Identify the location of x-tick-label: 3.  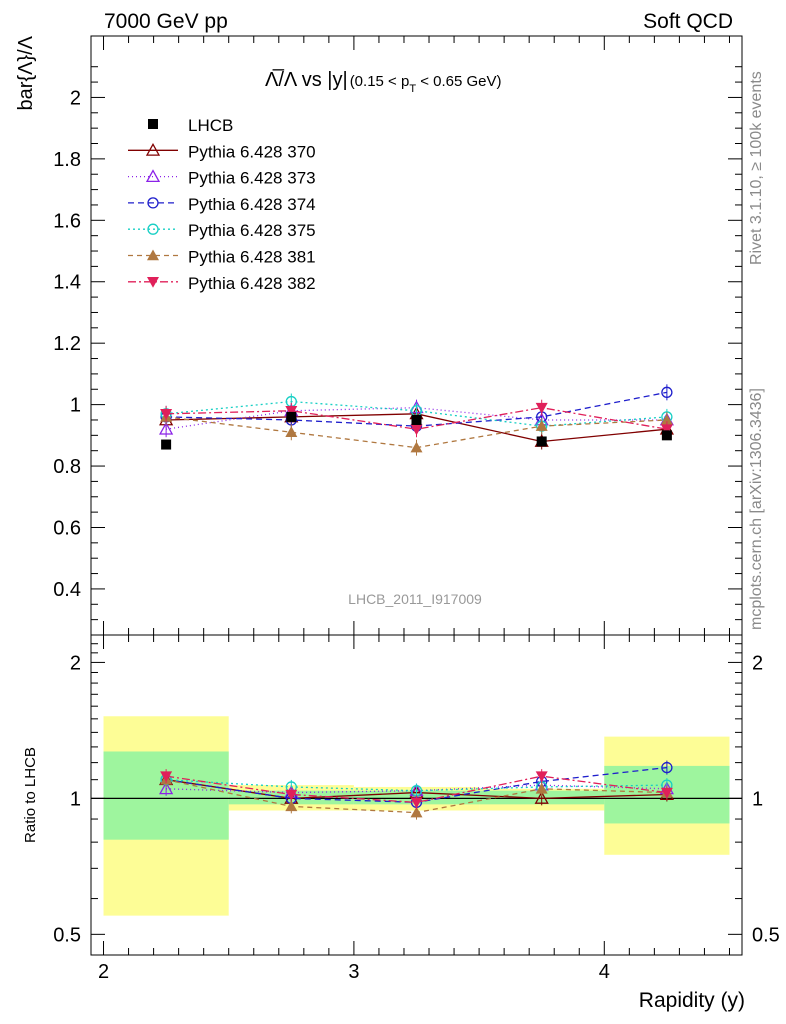
(353, 972).